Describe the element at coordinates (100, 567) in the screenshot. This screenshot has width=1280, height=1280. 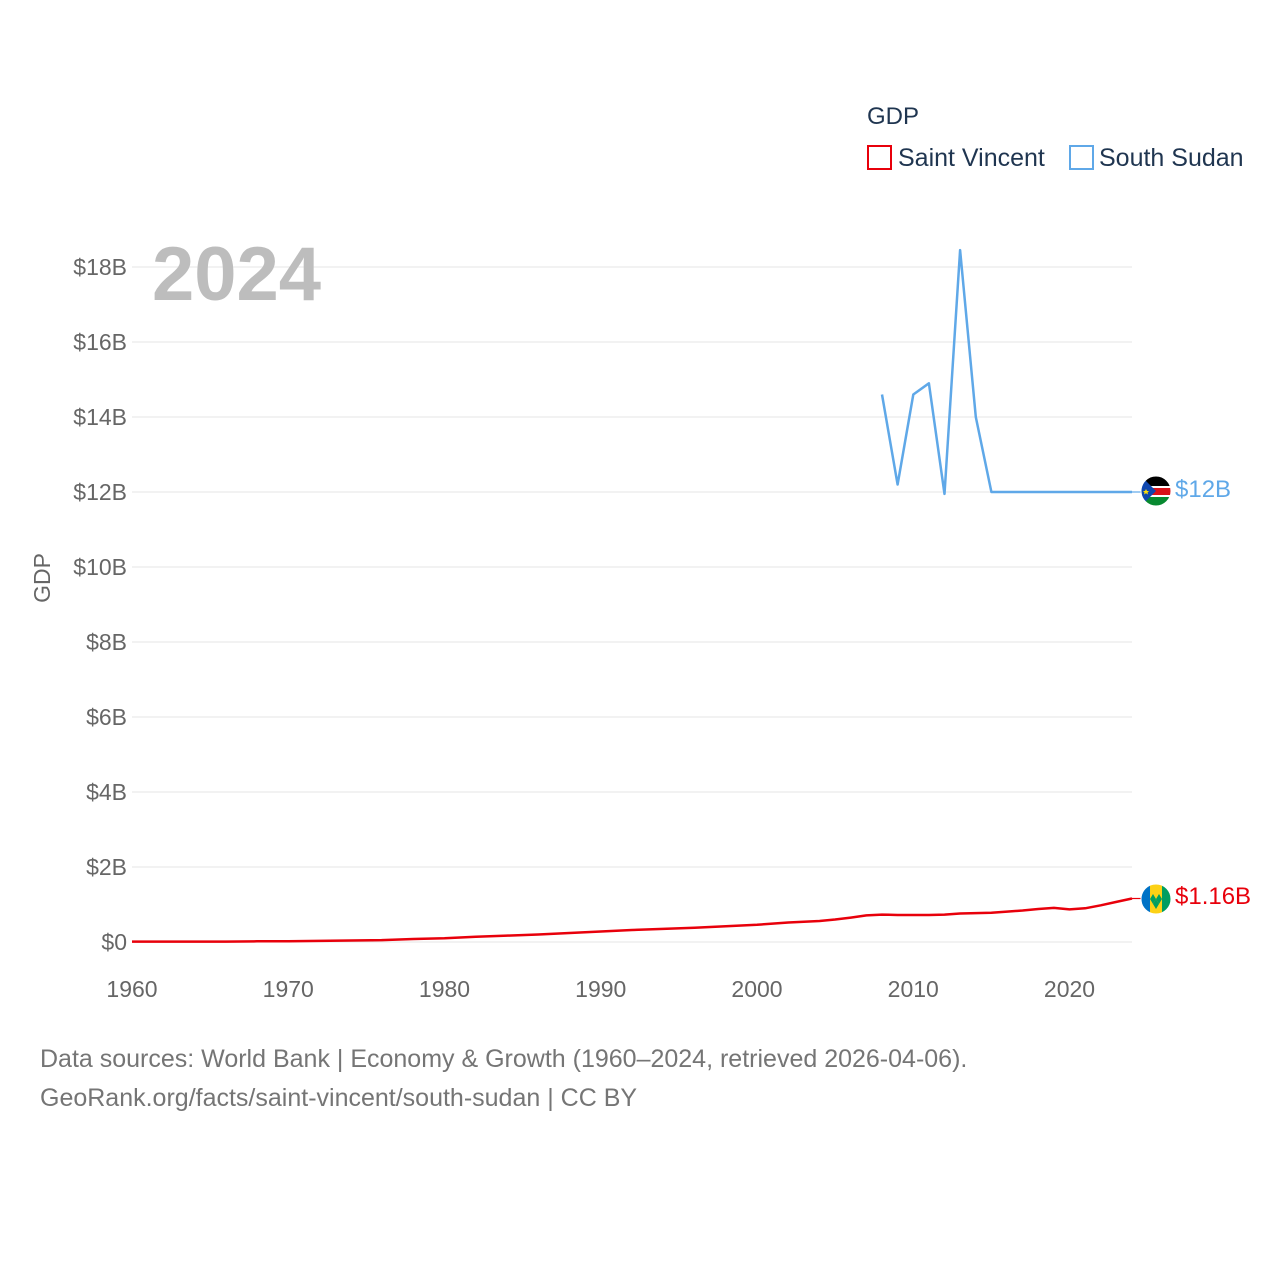
I see `y-tick-label: $10B` at that location.